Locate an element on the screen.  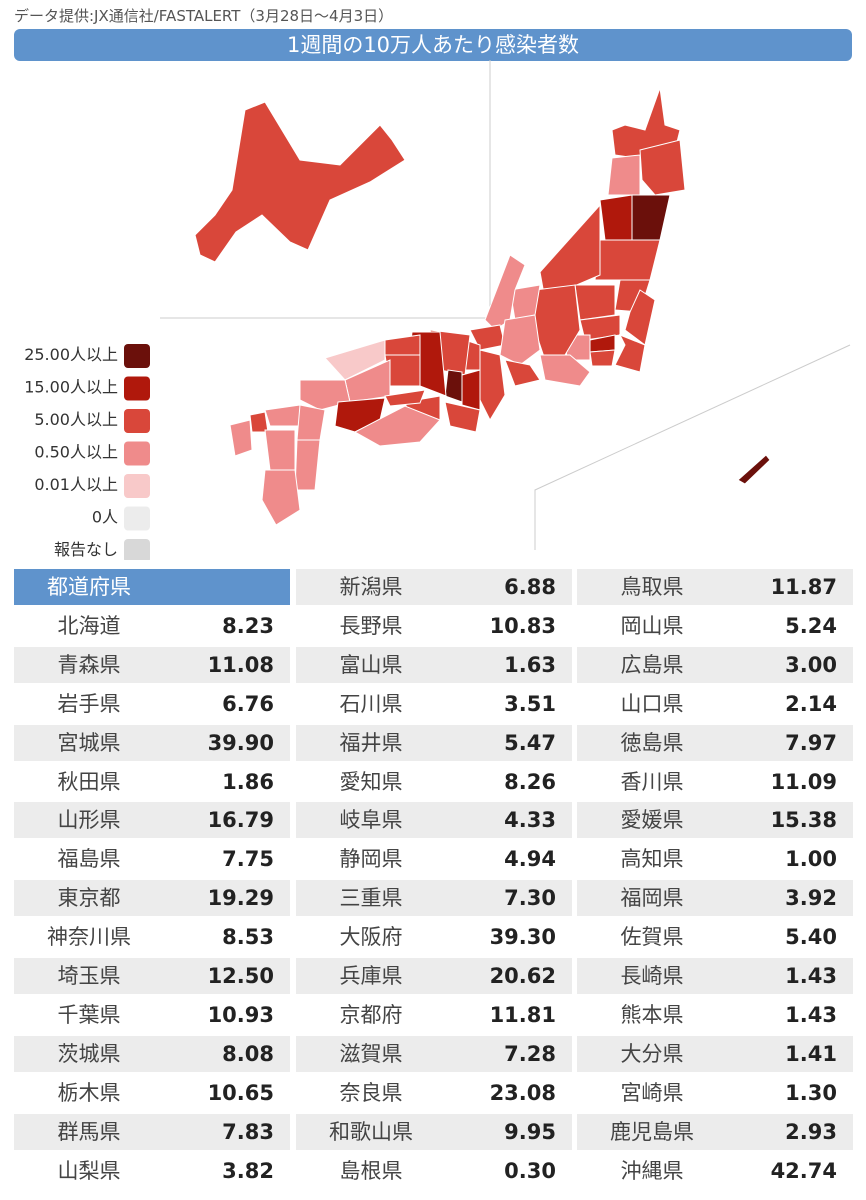
prefecture-value: 39.30 is located at coordinates (522, 937).